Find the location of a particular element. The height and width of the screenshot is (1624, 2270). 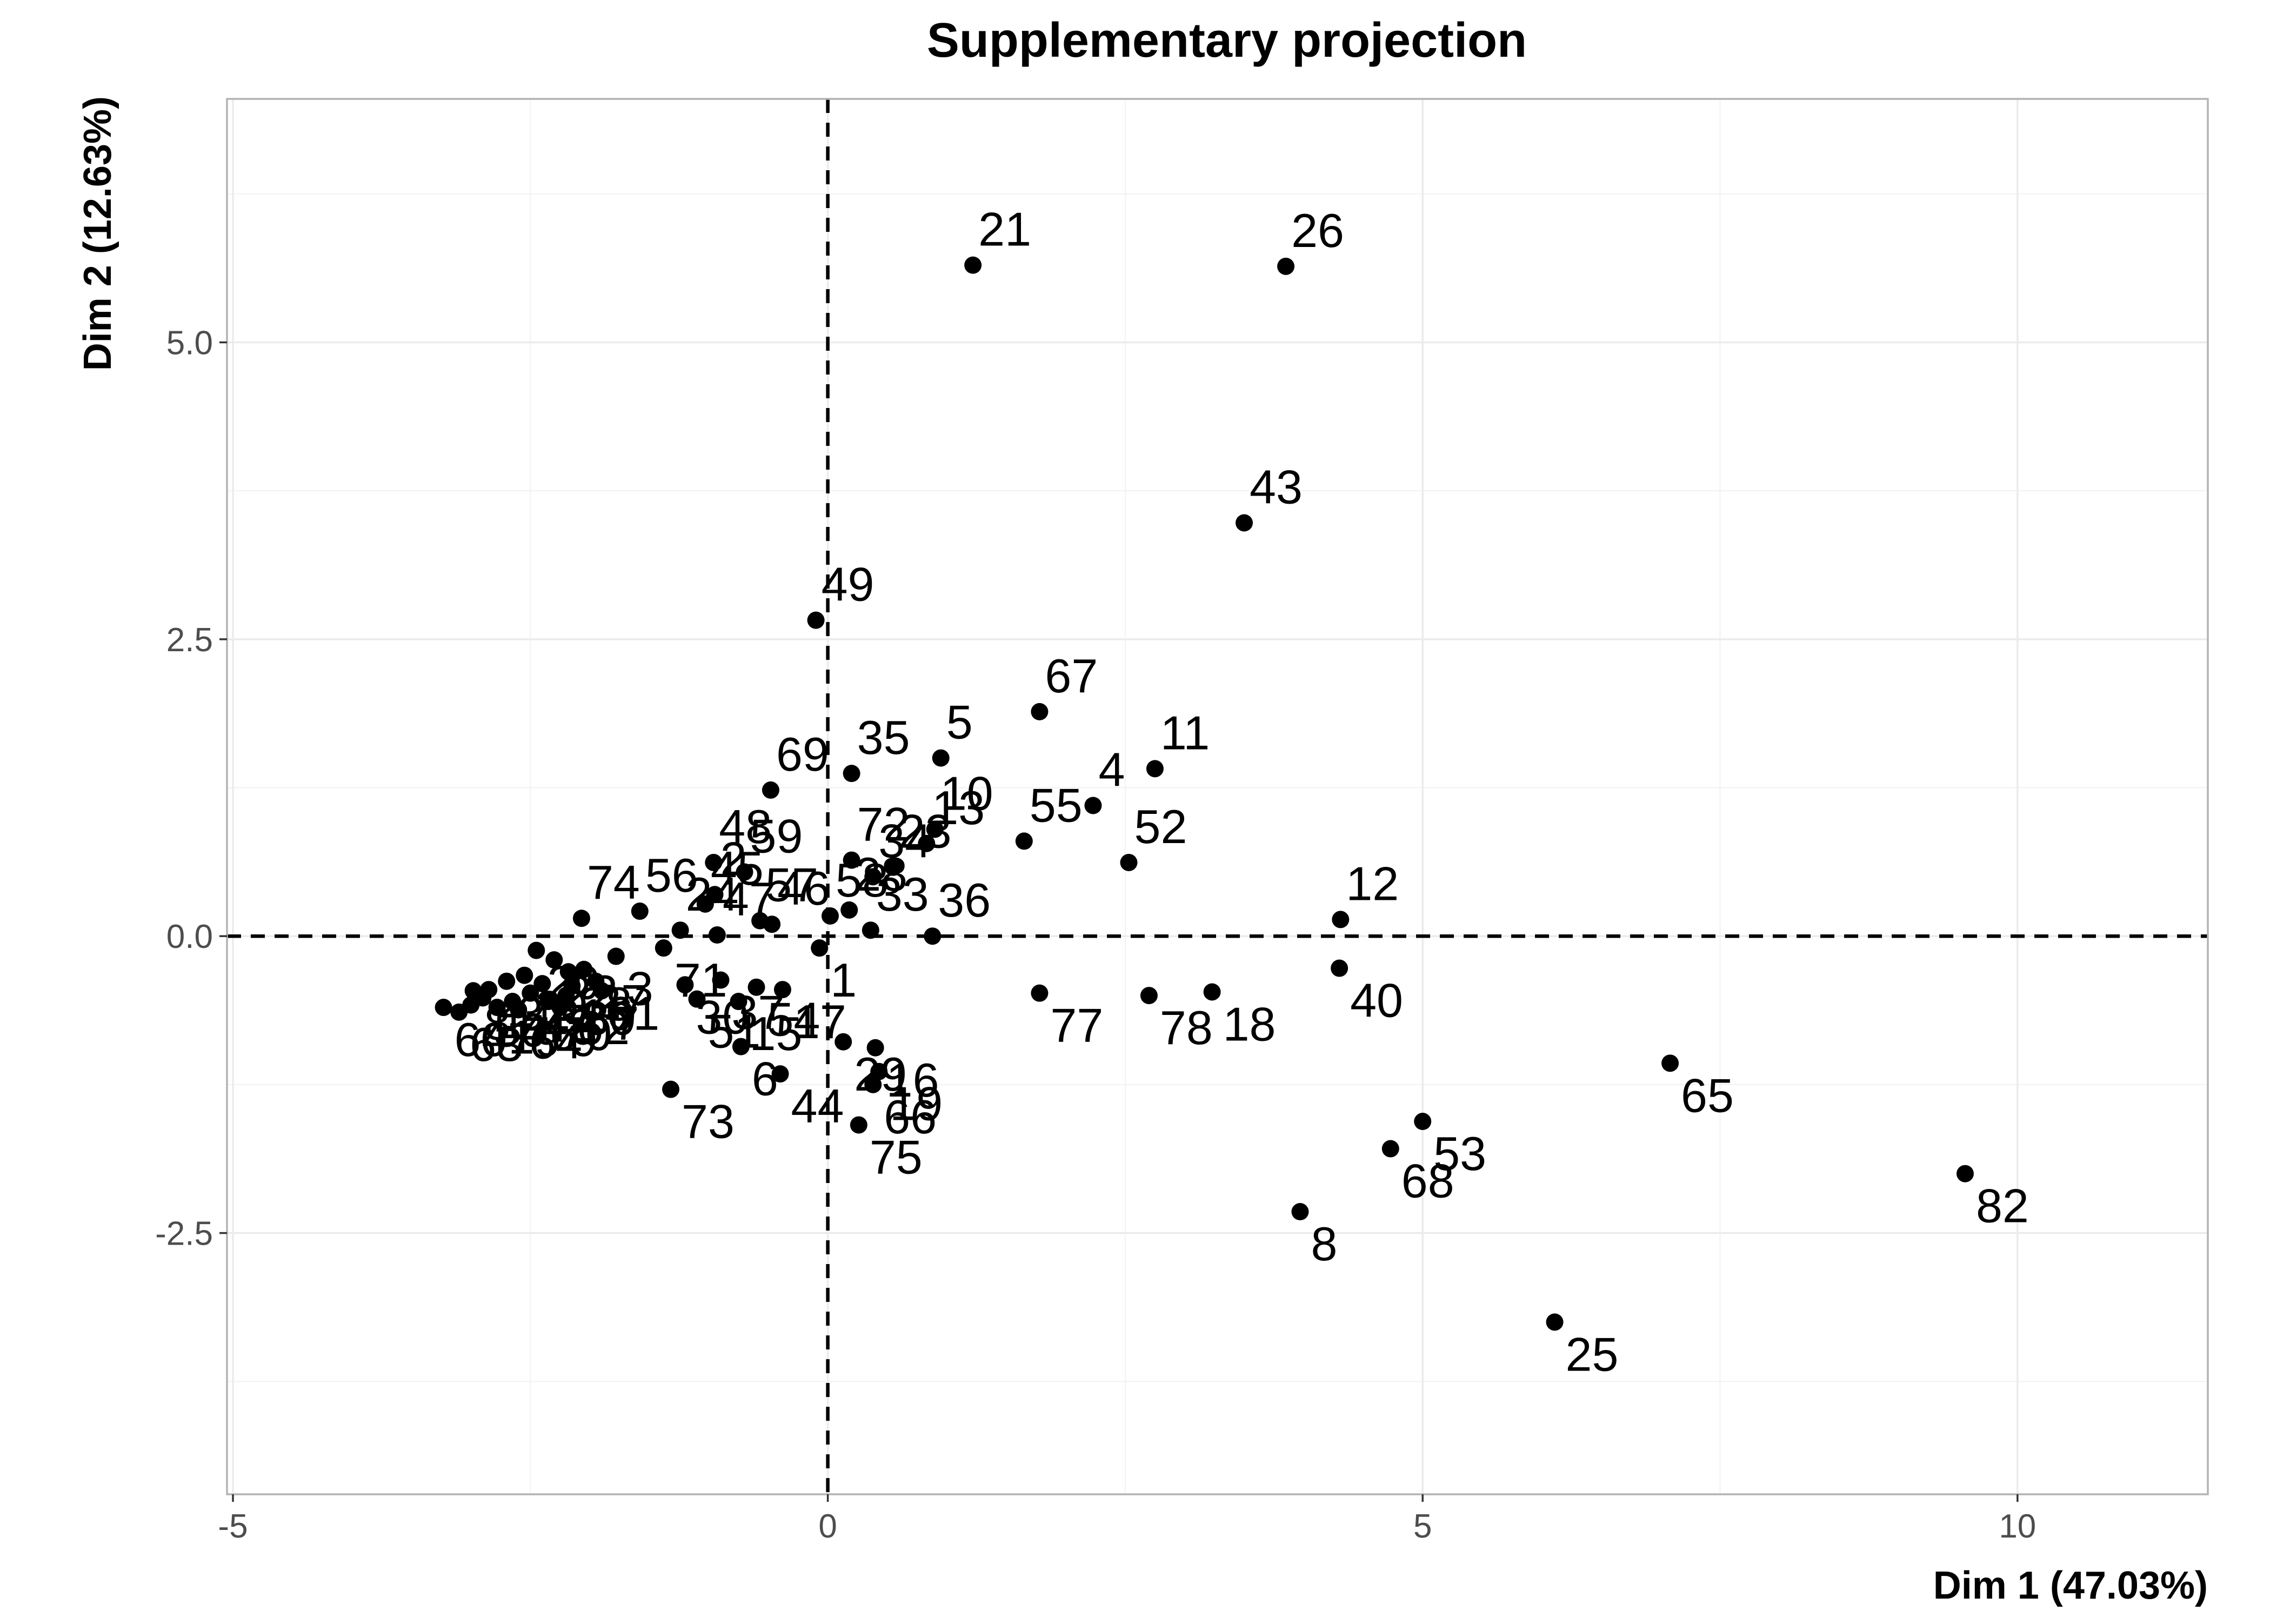

point-label: 72 is located at coordinates (883, 825).